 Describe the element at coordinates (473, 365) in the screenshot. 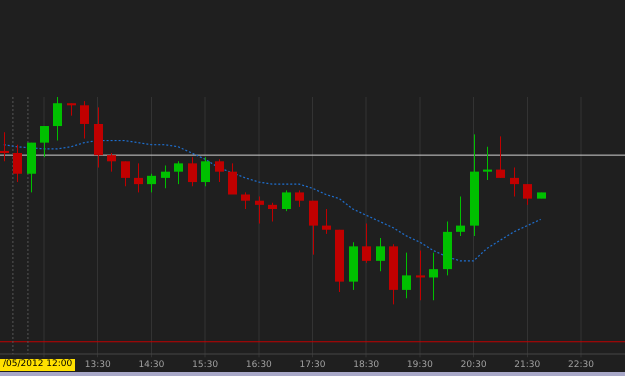

I see `x-tick-label: 20:30` at that location.